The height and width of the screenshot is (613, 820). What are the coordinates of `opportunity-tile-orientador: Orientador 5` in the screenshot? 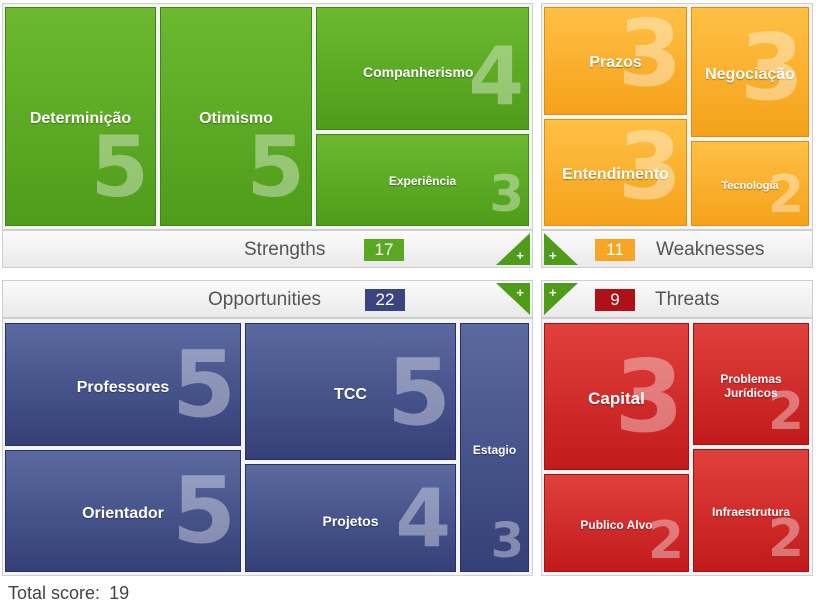 It's located at (123, 511).